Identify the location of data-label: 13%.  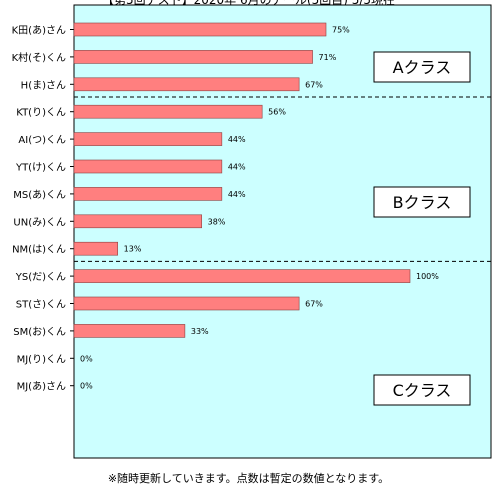
(133, 249).